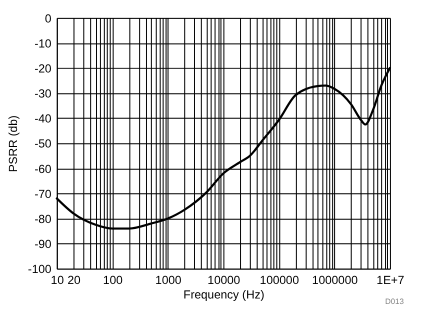  I want to click on x-tick-label: 20, so click(74, 280).